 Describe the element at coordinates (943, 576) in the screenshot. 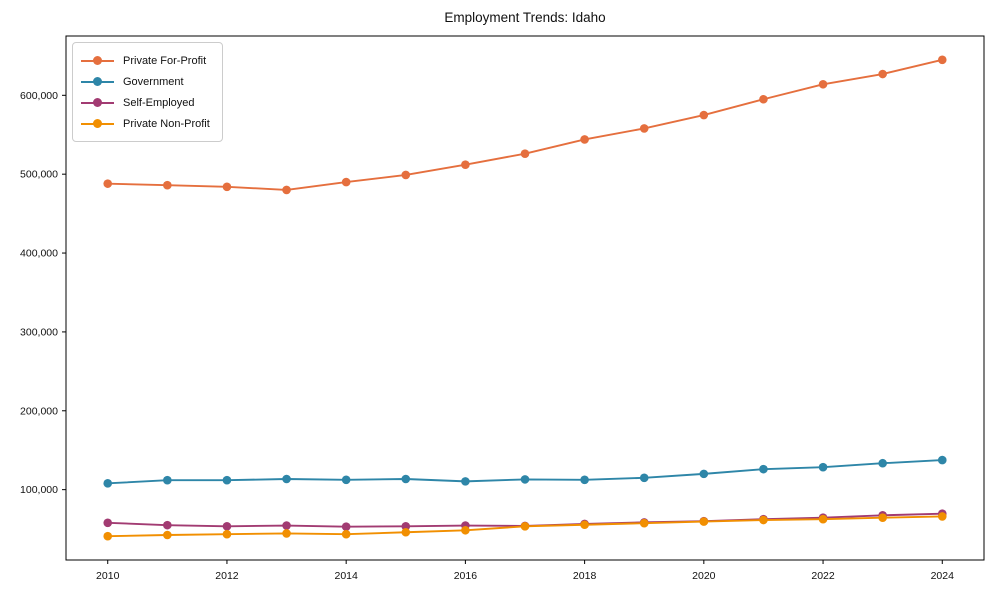

I see `x-tick-label: 2024` at that location.